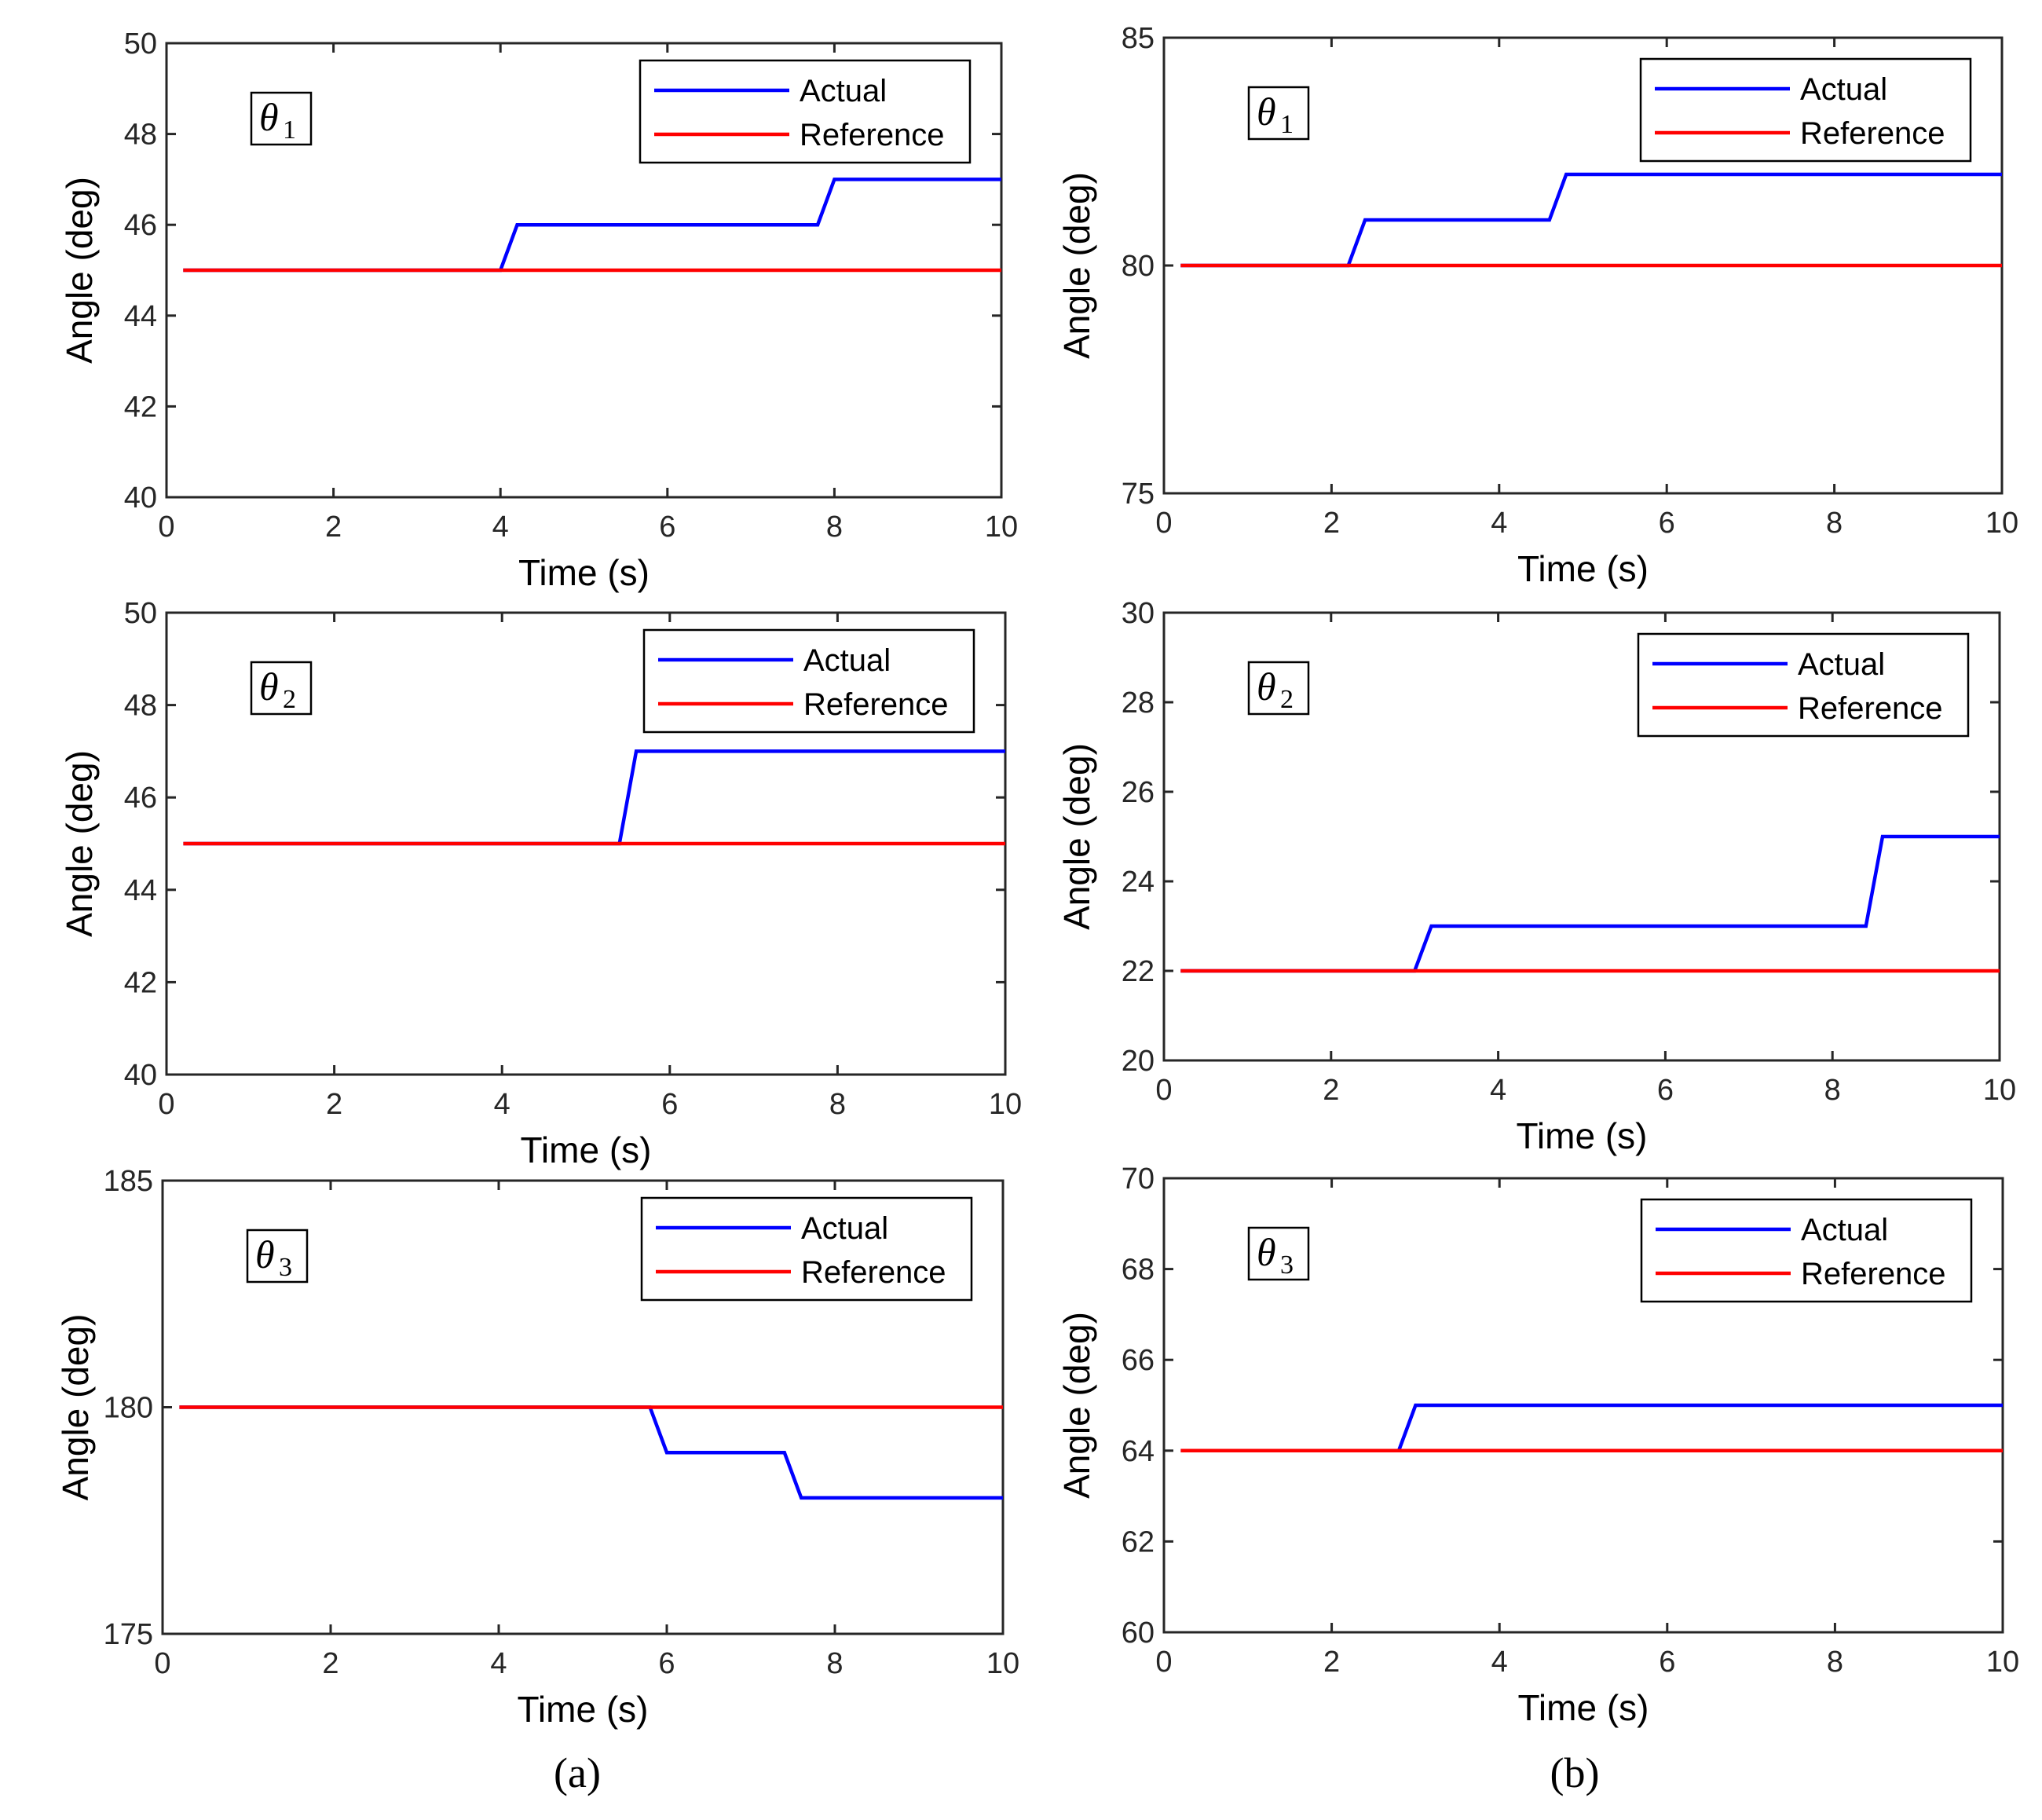 The image size is (2042, 1820). I want to click on y-tick-label: 62, so click(1138, 1541).